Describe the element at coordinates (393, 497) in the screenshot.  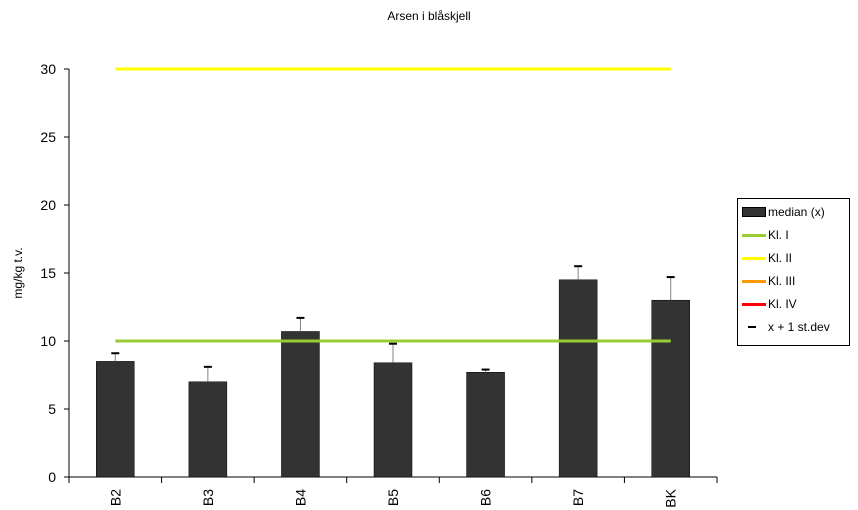
I see `x-tick-label: B5` at that location.